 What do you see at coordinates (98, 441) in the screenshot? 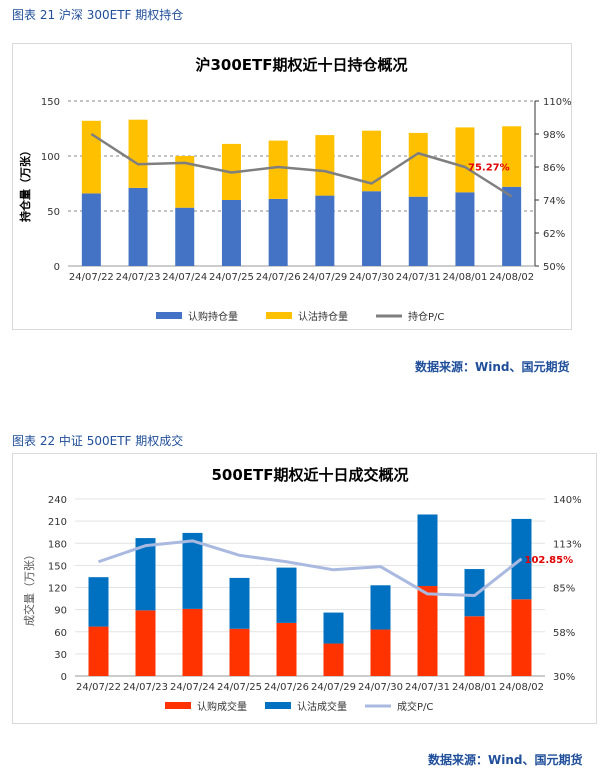
I see `figure-caption-2: 图表 22 中证 500ETF 期权成交` at bounding box center [98, 441].